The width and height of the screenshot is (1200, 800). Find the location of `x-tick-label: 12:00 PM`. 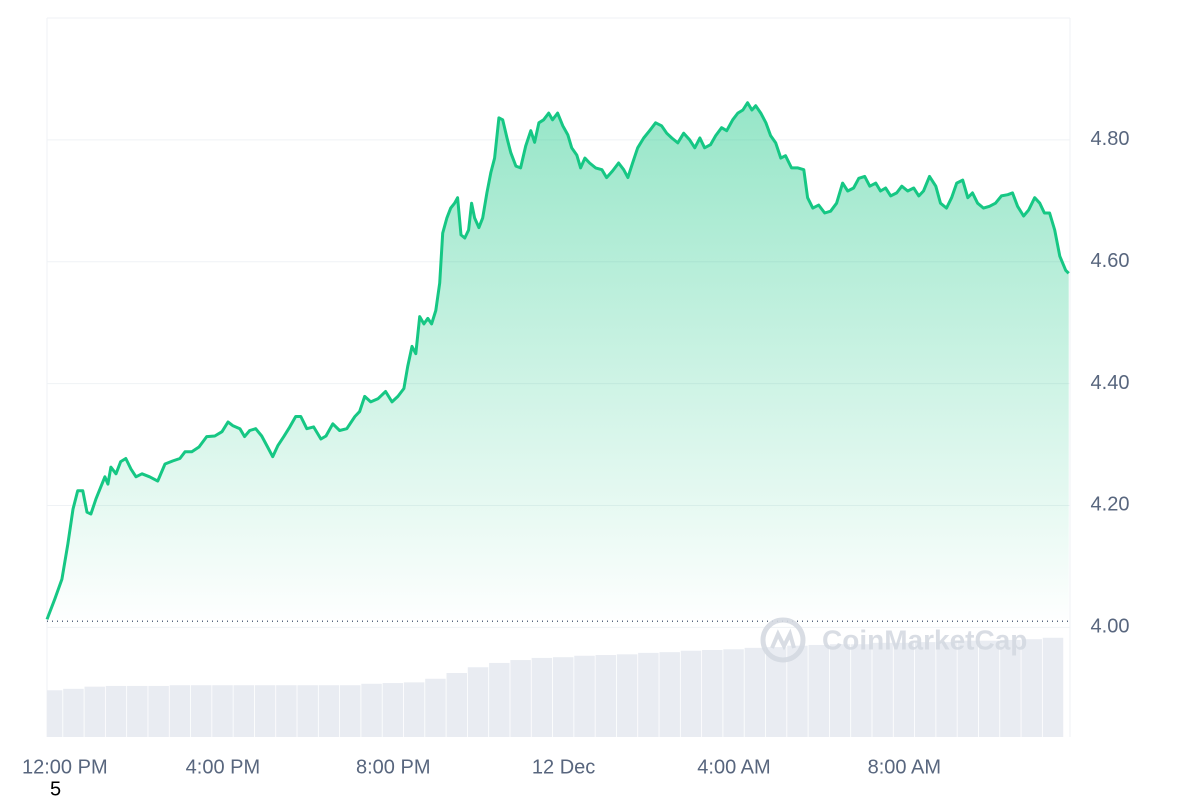

x-tick-label: 12:00 PM is located at coordinates (65, 767).